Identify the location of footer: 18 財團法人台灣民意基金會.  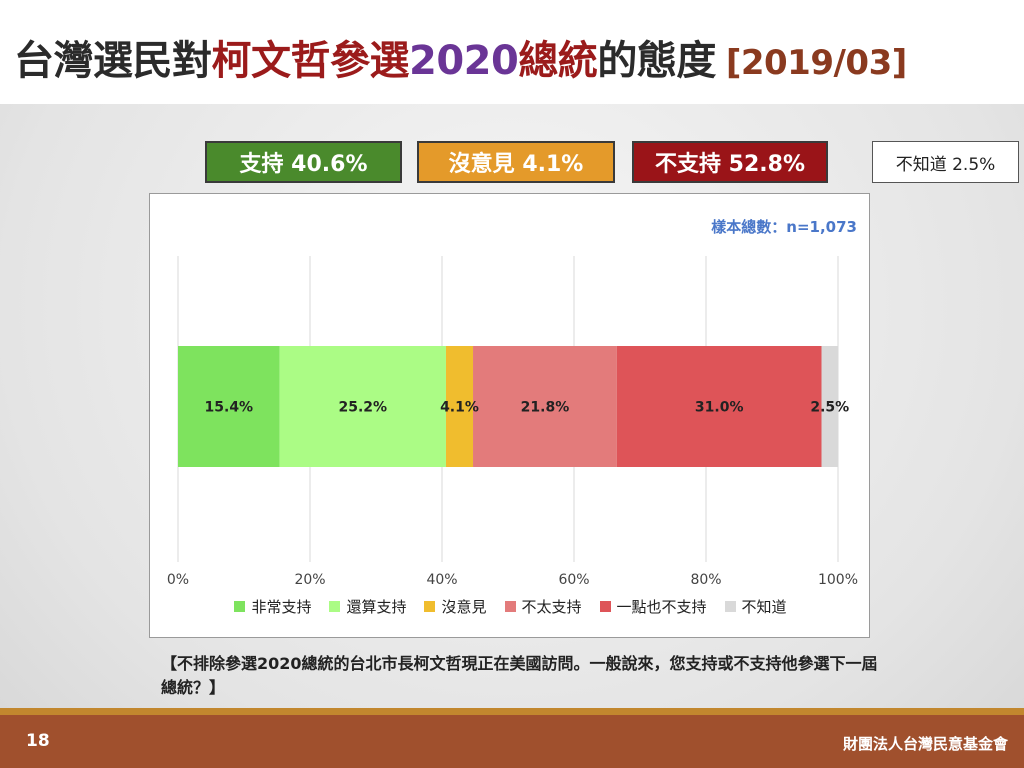
(512, 741).